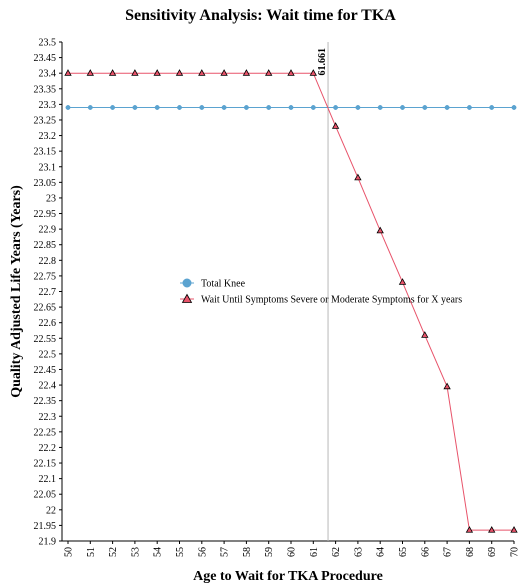 This screenshot has height=586, width=521. Describe the element at coordinates (48, 261) in the screenshot. I see `y-tick-label: 22.8` at that location.